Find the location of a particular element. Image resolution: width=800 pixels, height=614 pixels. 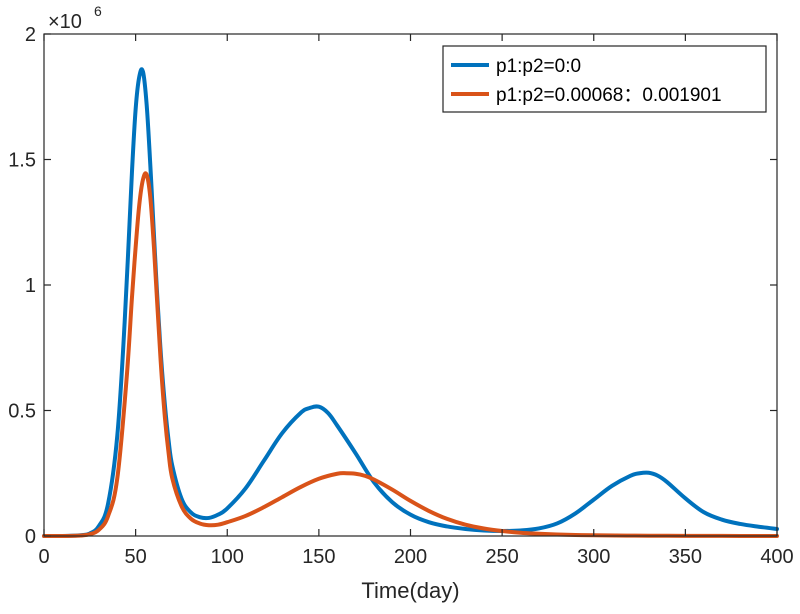

y-tick-label: 2 is located at coordinates (30, 35).